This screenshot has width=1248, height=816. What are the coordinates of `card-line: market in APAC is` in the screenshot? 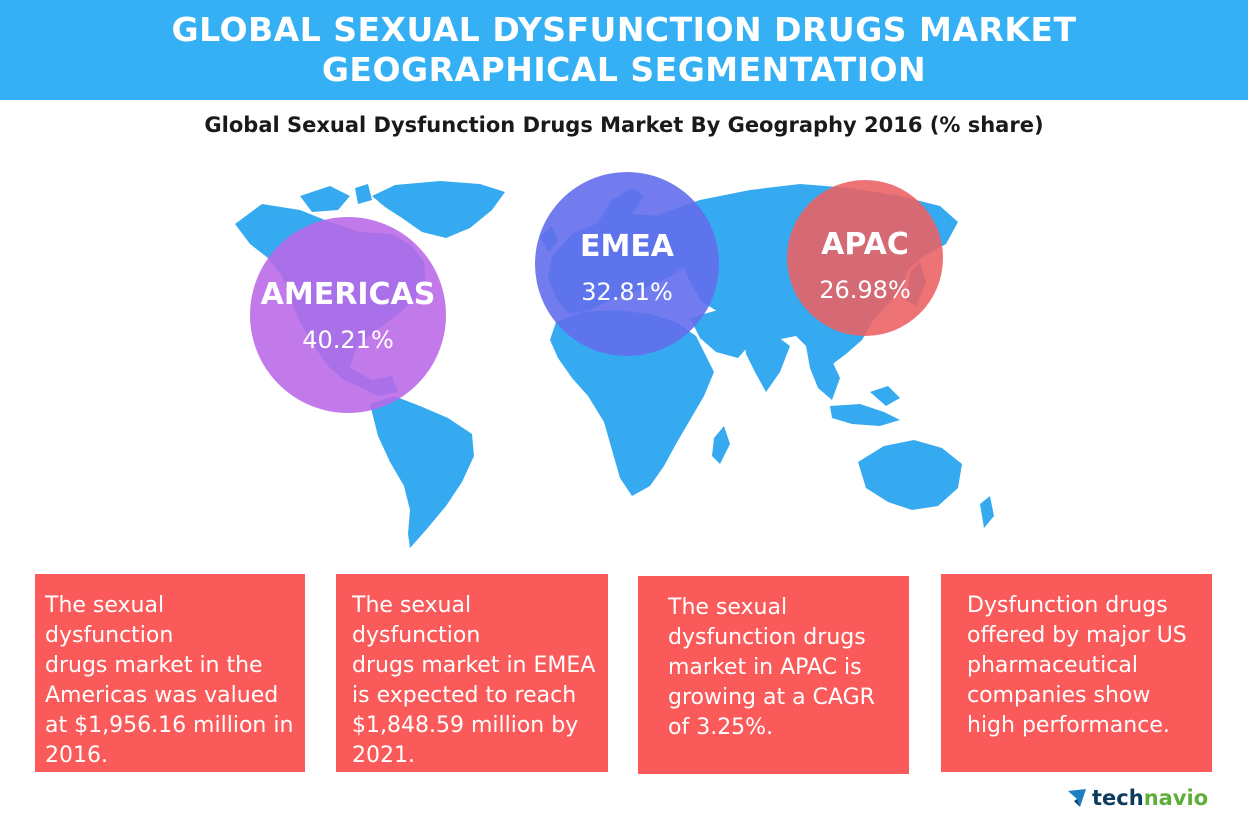 It's located at (765, 667).